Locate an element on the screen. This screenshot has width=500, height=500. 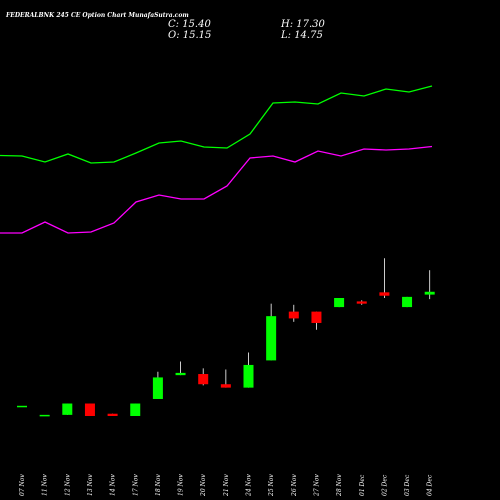
date-label: 27 Nov is located at coordinates (316, 485).